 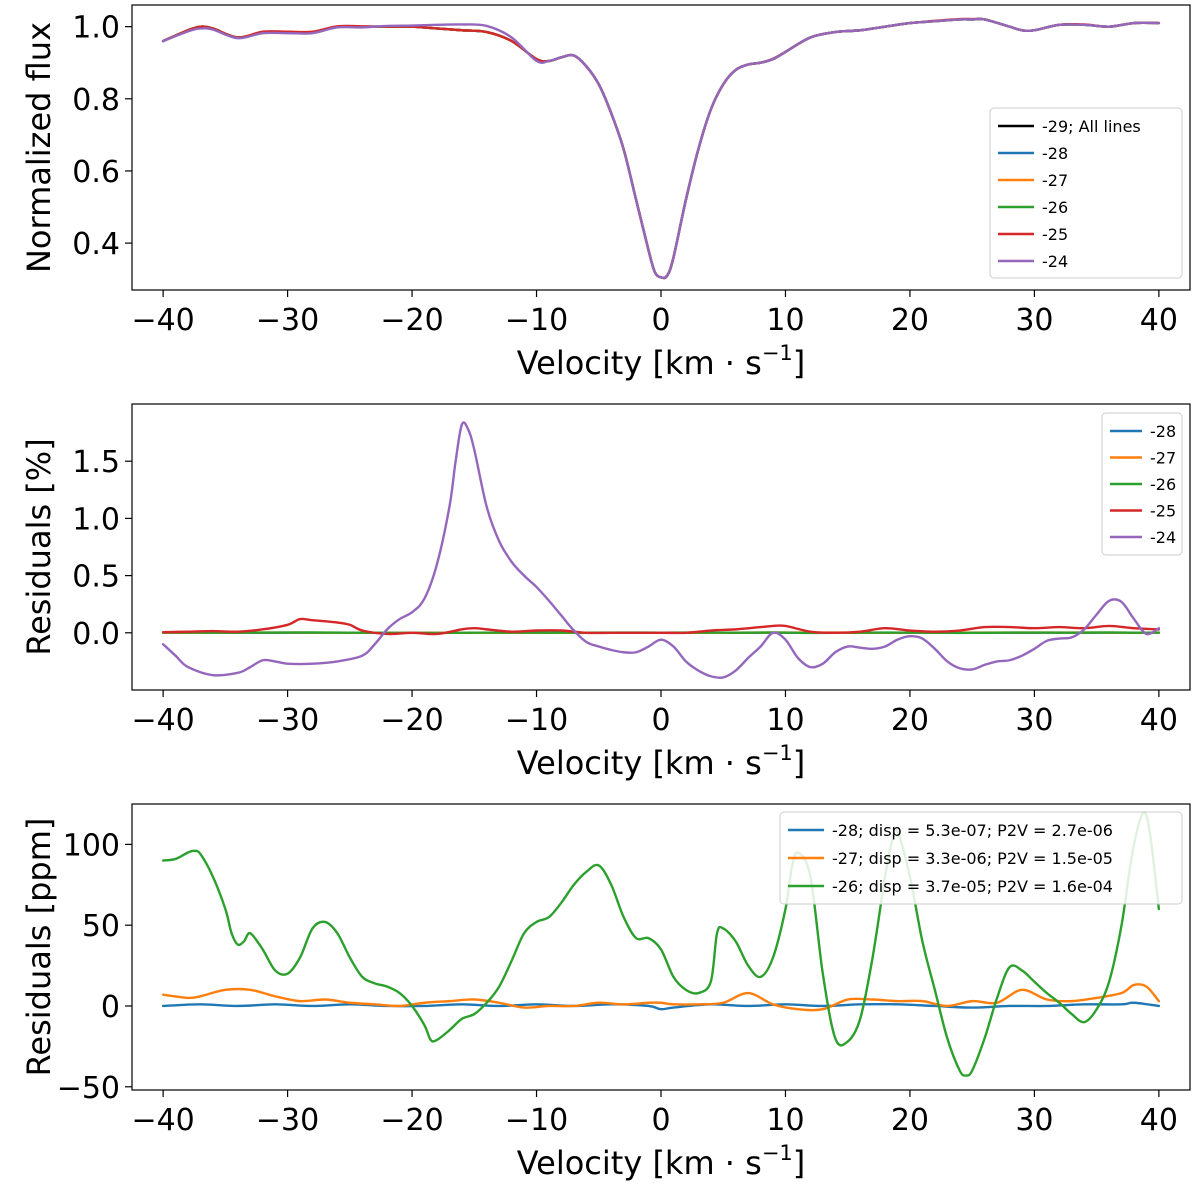 I want to click on legend: -29; All lines -28 -27 -26 -25 -24, so click(x=1086, y=193).